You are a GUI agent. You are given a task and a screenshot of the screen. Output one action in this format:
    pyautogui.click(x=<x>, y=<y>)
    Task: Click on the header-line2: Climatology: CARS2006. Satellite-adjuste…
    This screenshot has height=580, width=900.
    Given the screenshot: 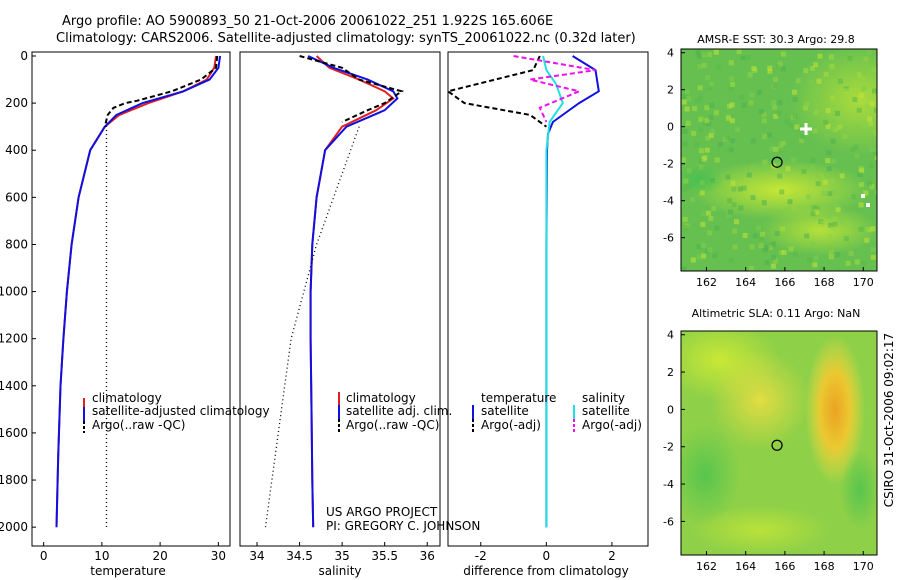 What is the action you would take?
    pyautogui.click(x=346, y=38)
    